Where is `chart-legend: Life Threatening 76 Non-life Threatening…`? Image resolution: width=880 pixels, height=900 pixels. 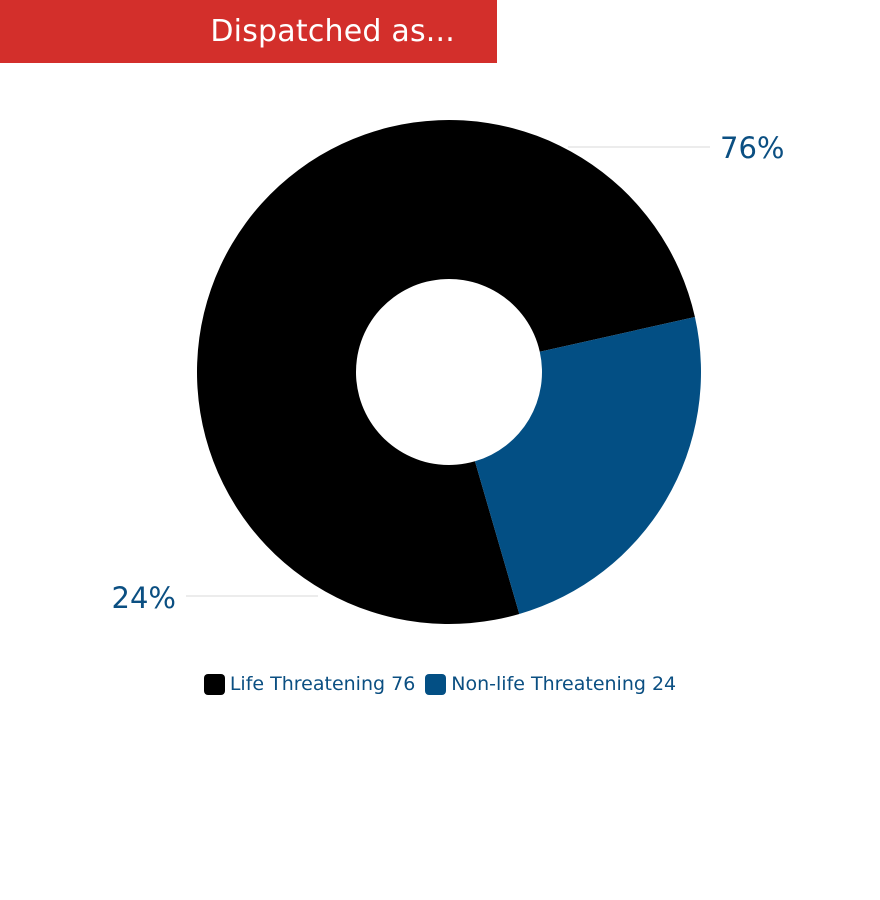
chart-legend: Life Threatening 76 Non-life Threatening… is located at coordinates (440, 684).